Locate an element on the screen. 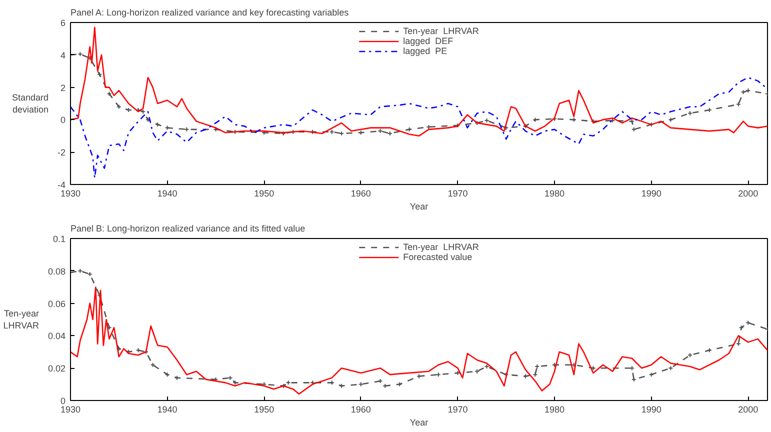 This screenshot has width=771, height=432. legend-label: lagged PE is located at coordinates (425, 51).